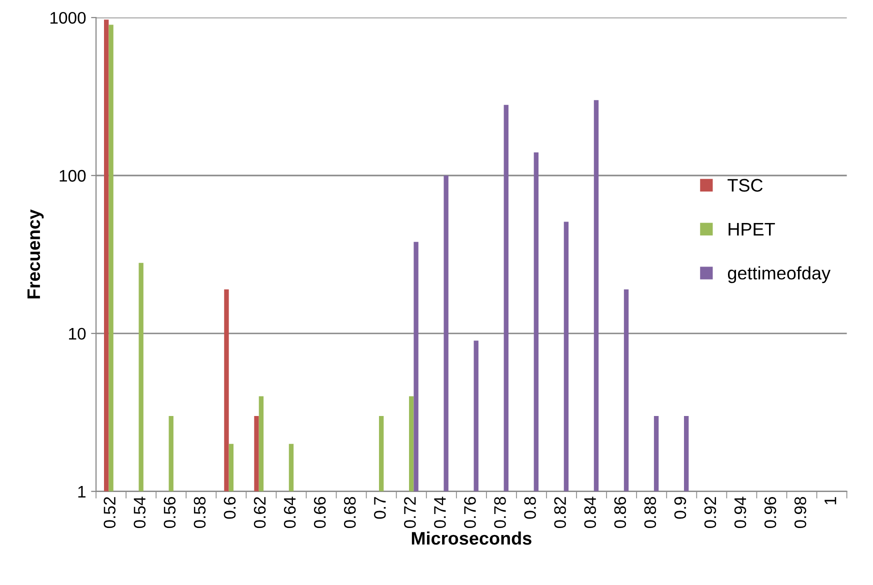 The width and height of the screenshot is (873, 585). I want to click on x-tick-label: 0.82, so click(560, 512).